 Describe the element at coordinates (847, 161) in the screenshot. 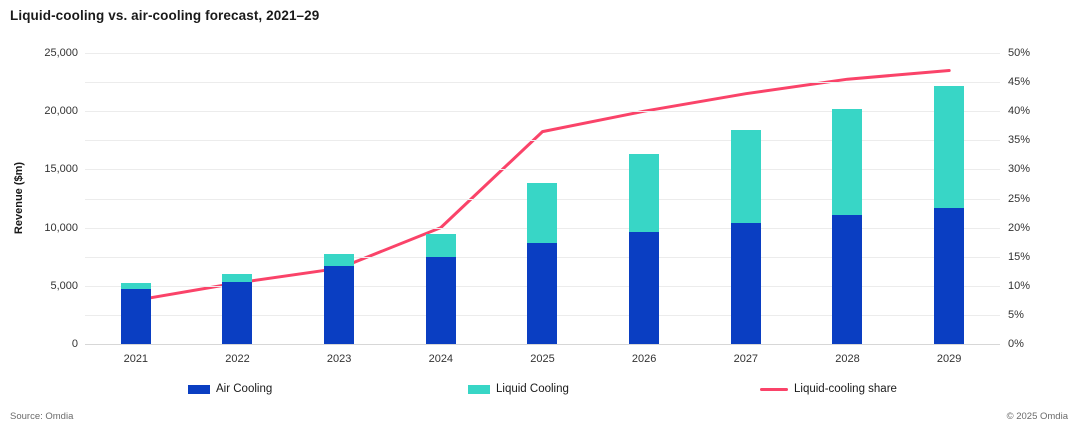

I see `liquid-cooling-bar-2028` at that location.